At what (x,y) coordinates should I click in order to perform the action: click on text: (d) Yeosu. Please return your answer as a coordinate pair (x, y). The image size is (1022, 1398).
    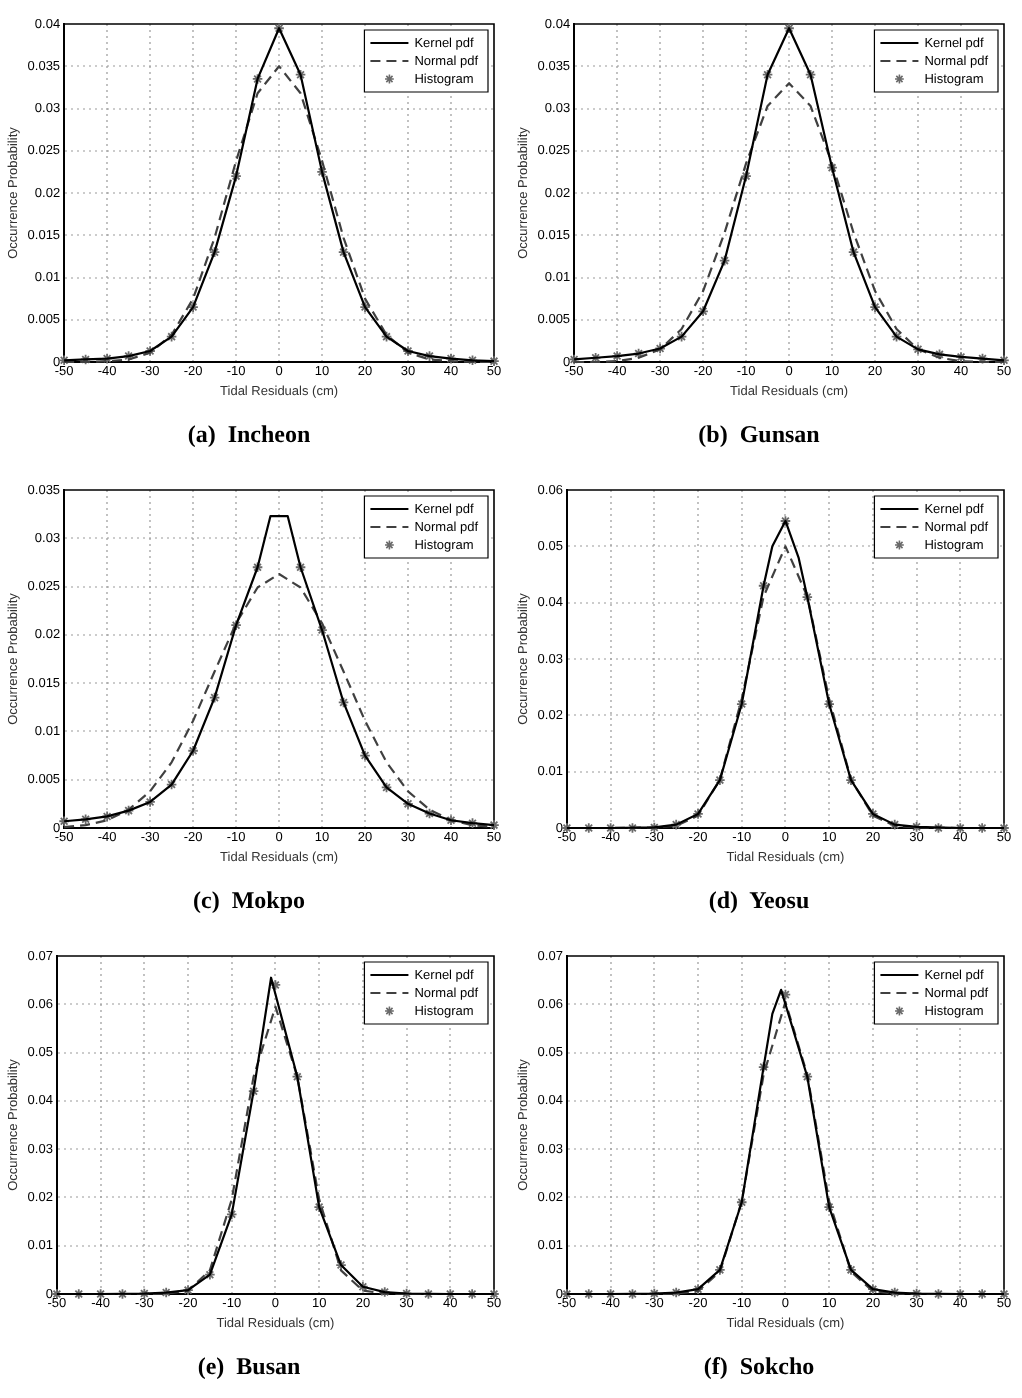
    Looking at the image, I should click on (759, 899).